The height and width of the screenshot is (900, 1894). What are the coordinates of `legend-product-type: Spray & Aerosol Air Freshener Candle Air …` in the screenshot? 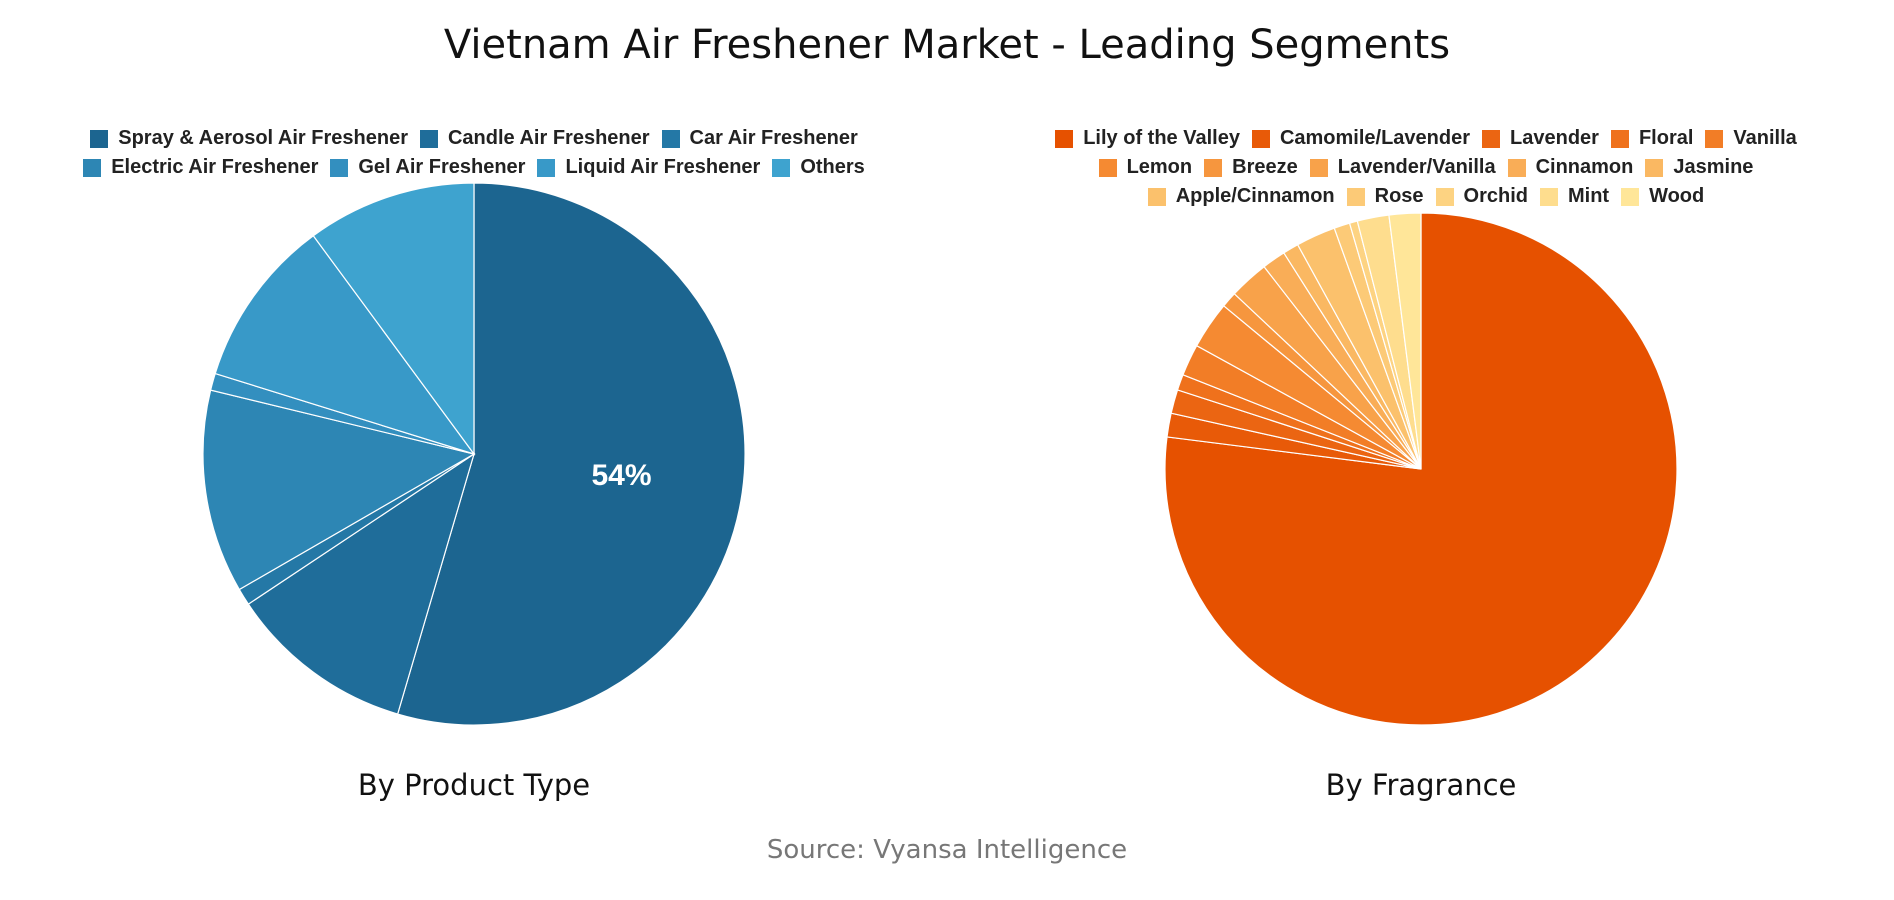 It's located at (474, 153).